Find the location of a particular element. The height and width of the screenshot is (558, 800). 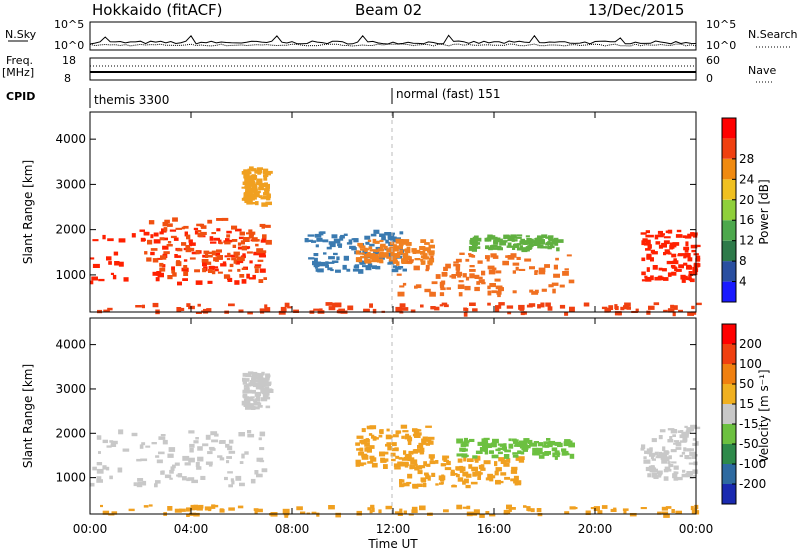

power-colorbar-tick: 4 is located at coordinates (743, 282).